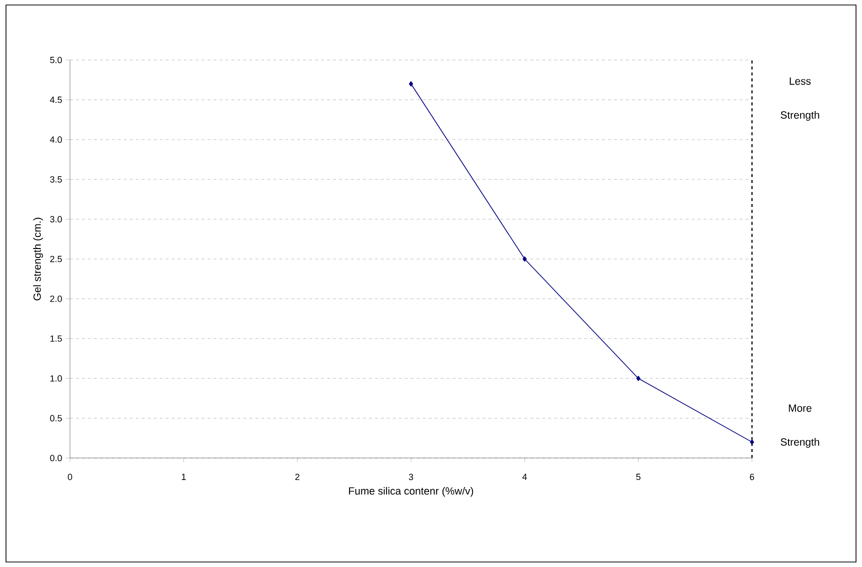 Image resolution: width=862 pixels, height=567 pixels. What do you see at coordinates (800, 426) in the screenshot?
I see `text: More Strength` at bounding box center [800, 426].